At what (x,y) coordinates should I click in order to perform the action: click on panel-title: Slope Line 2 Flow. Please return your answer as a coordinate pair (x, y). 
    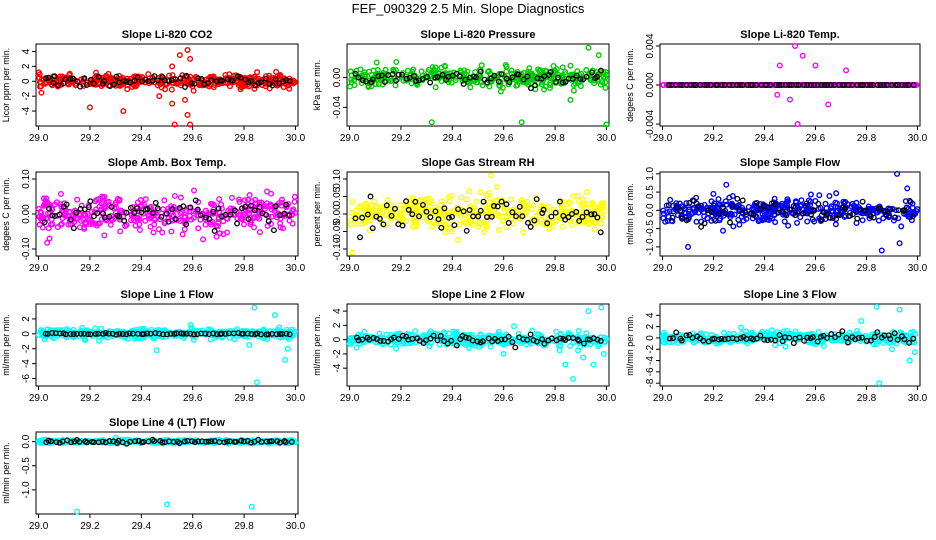
    Looking at the image, I should click on (478, 295).